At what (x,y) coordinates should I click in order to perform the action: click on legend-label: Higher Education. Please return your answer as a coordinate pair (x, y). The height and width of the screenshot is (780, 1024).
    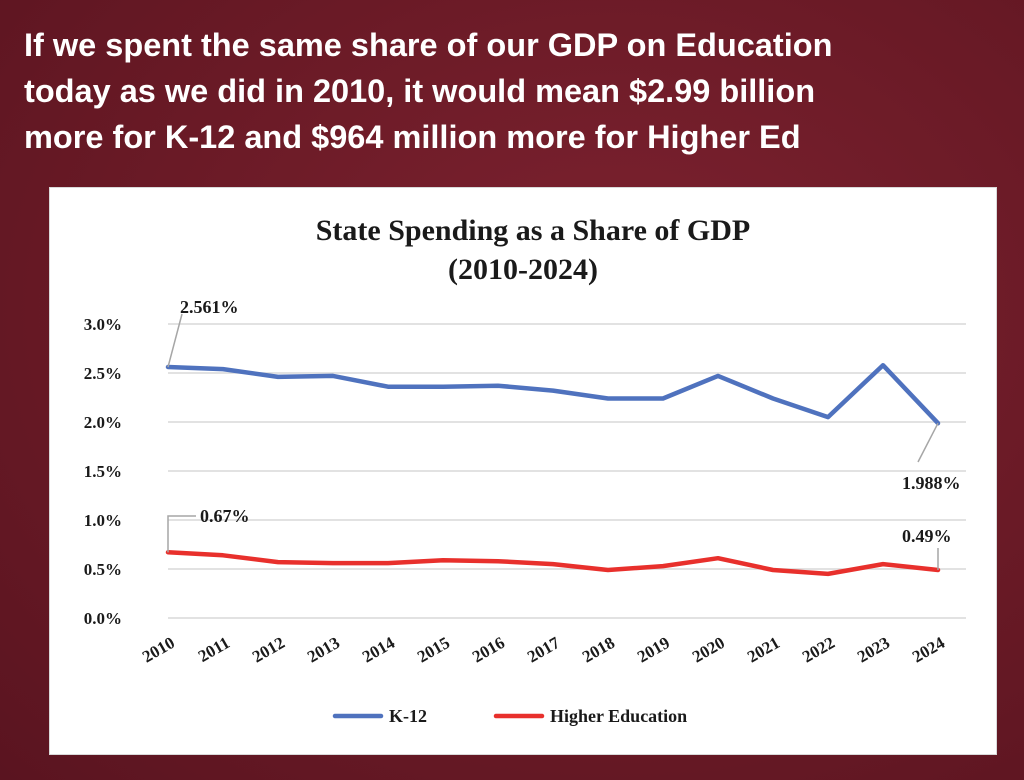
    Looking at the image, I should click on (618, 716).